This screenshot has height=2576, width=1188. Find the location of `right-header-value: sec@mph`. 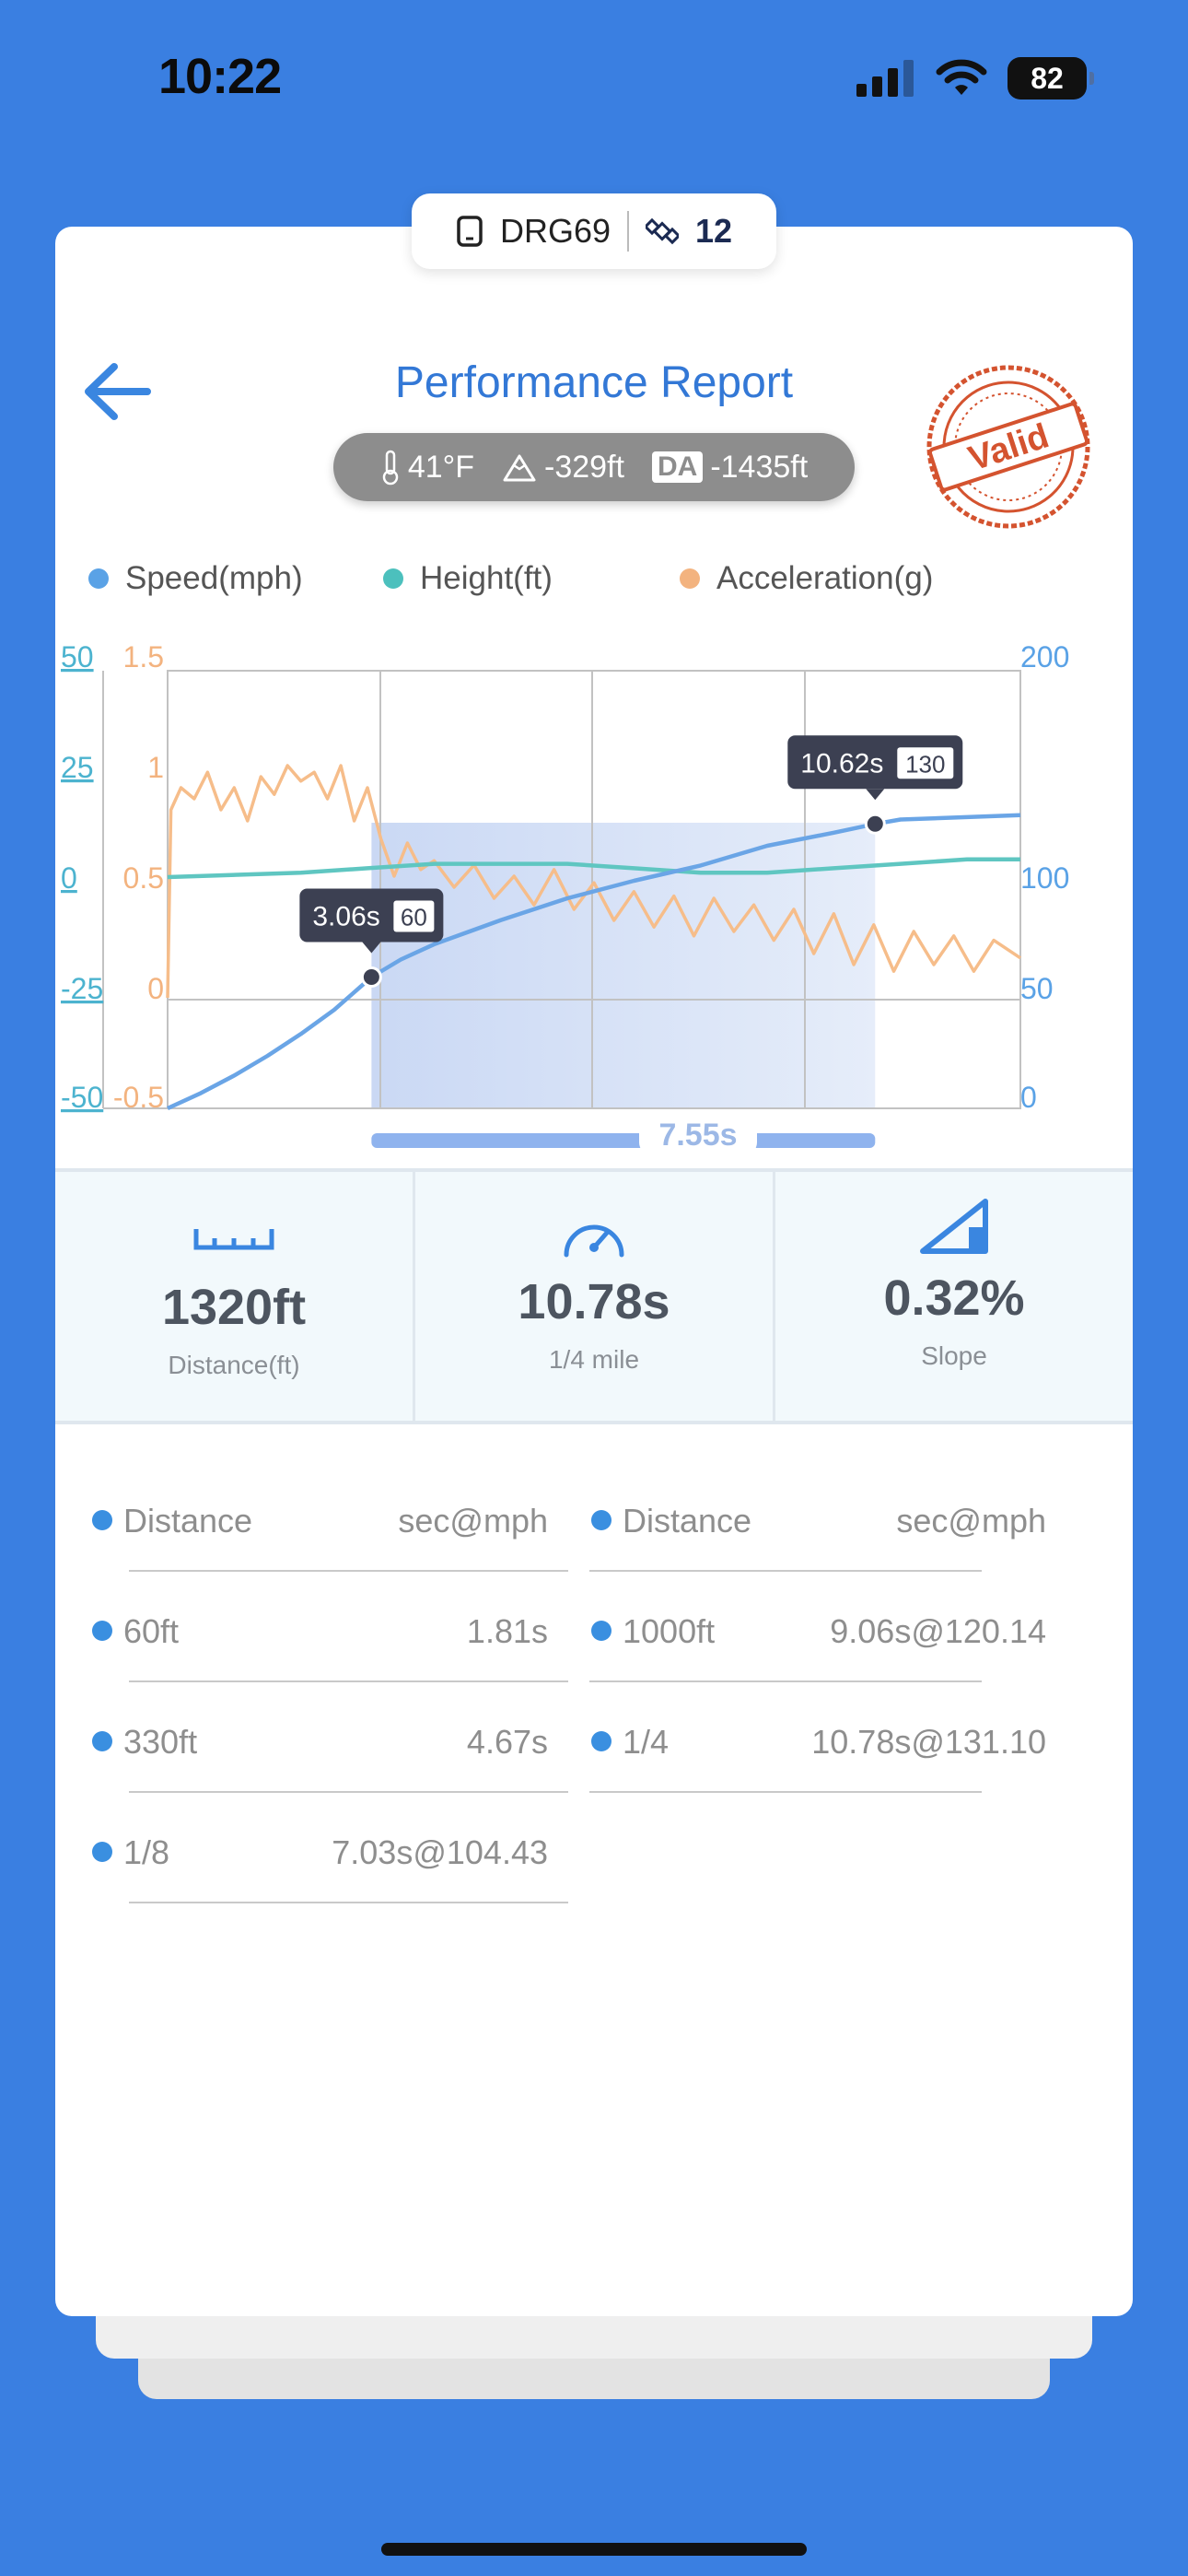

right-header-value: sec@mph is located at coordinates (971, 1521).